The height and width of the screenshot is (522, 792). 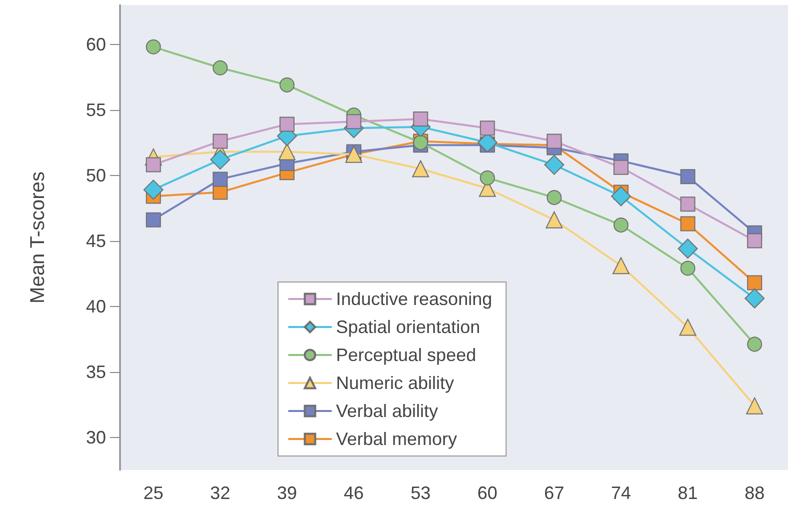 I want to click on legend-label: Perceptual speed, so click(x=406, y=355).